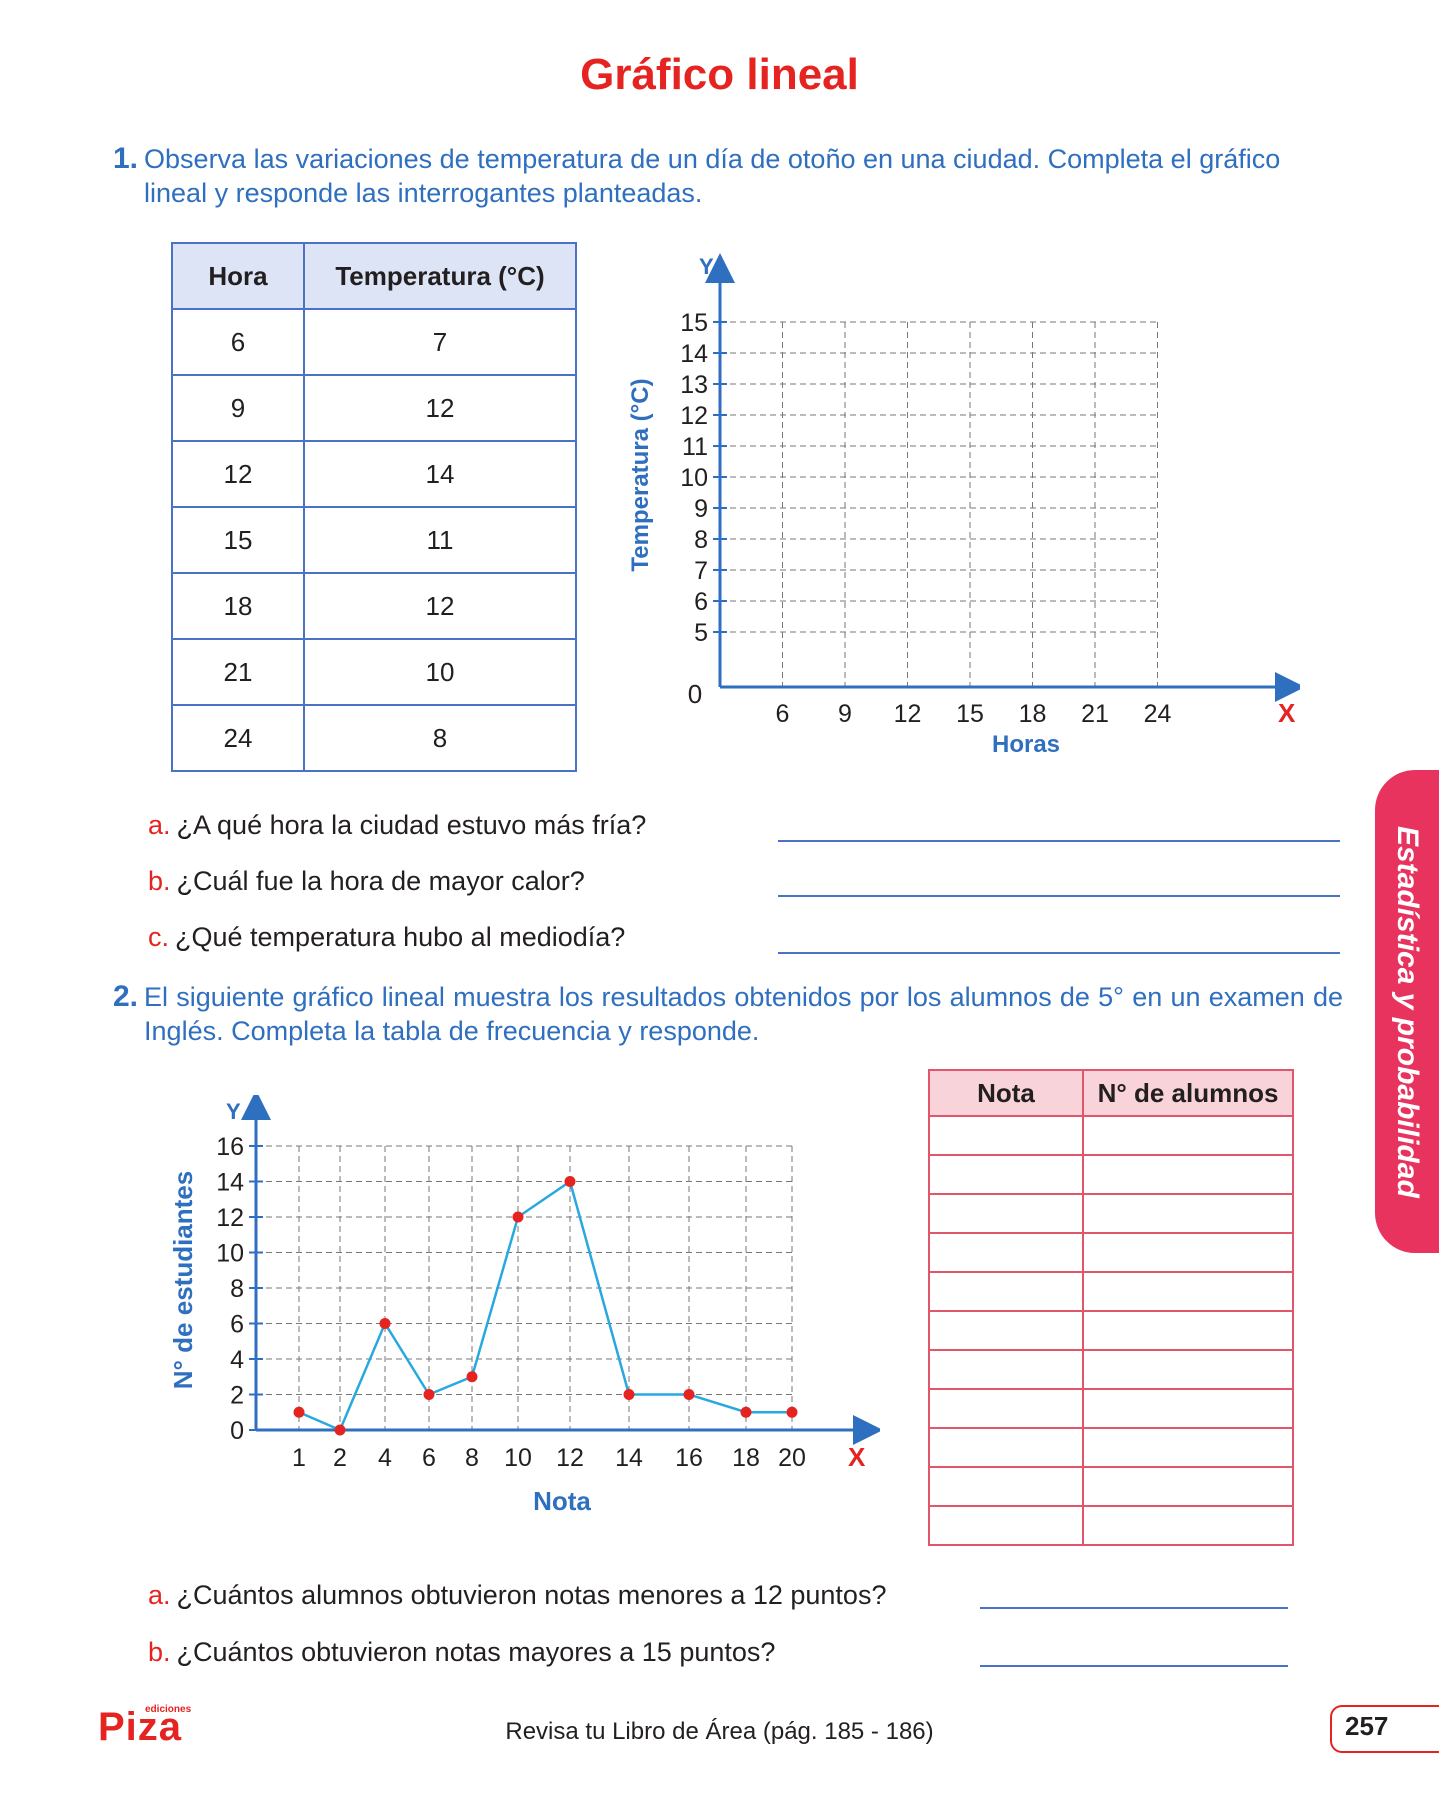 The image size is (1439, 1800). I want to click on question-1-number: 1., so click(126, 158).